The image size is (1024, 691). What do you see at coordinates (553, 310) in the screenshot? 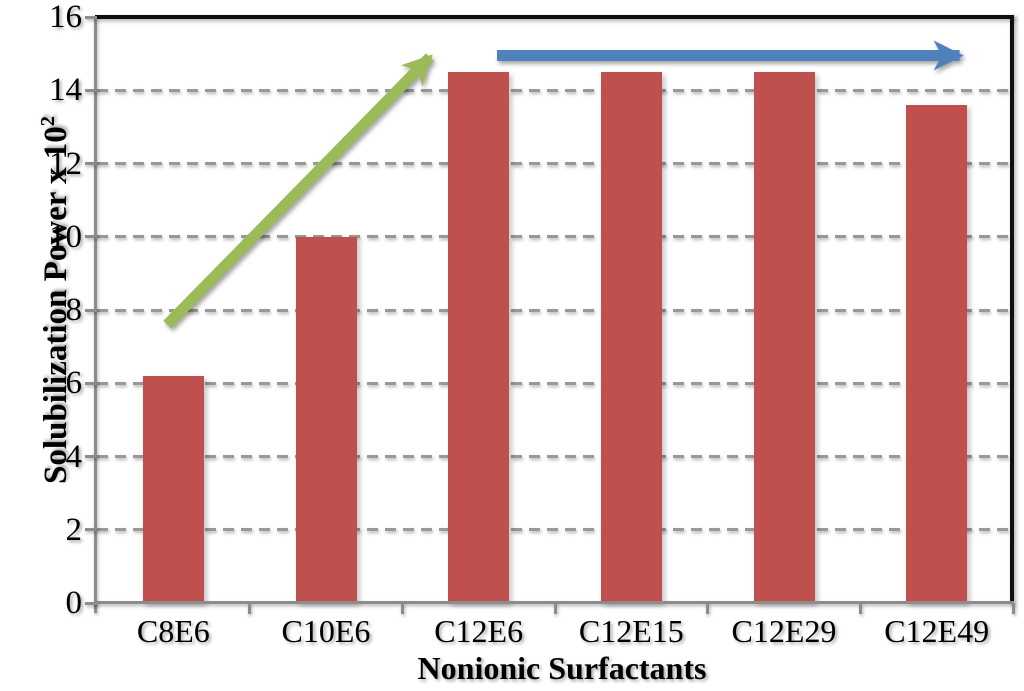
I see `gridline-y8` at bounding box center [553, 310].